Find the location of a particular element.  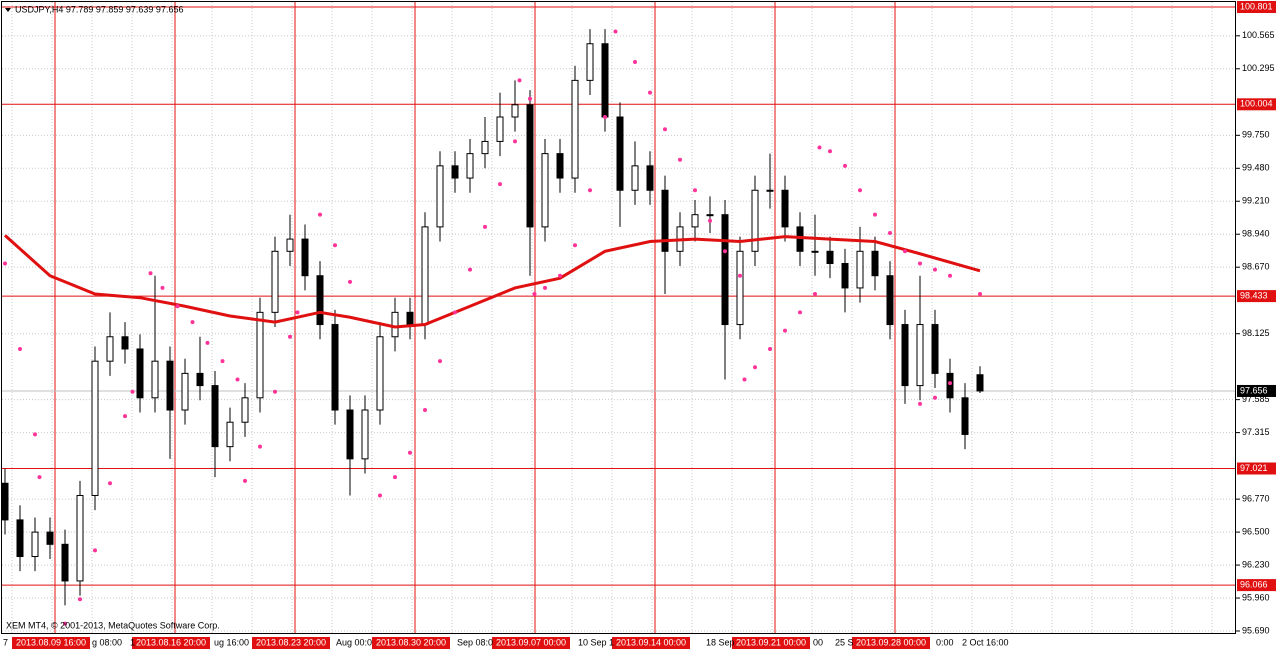

level-label: 100.801 is located at coordinates (1256, 6).